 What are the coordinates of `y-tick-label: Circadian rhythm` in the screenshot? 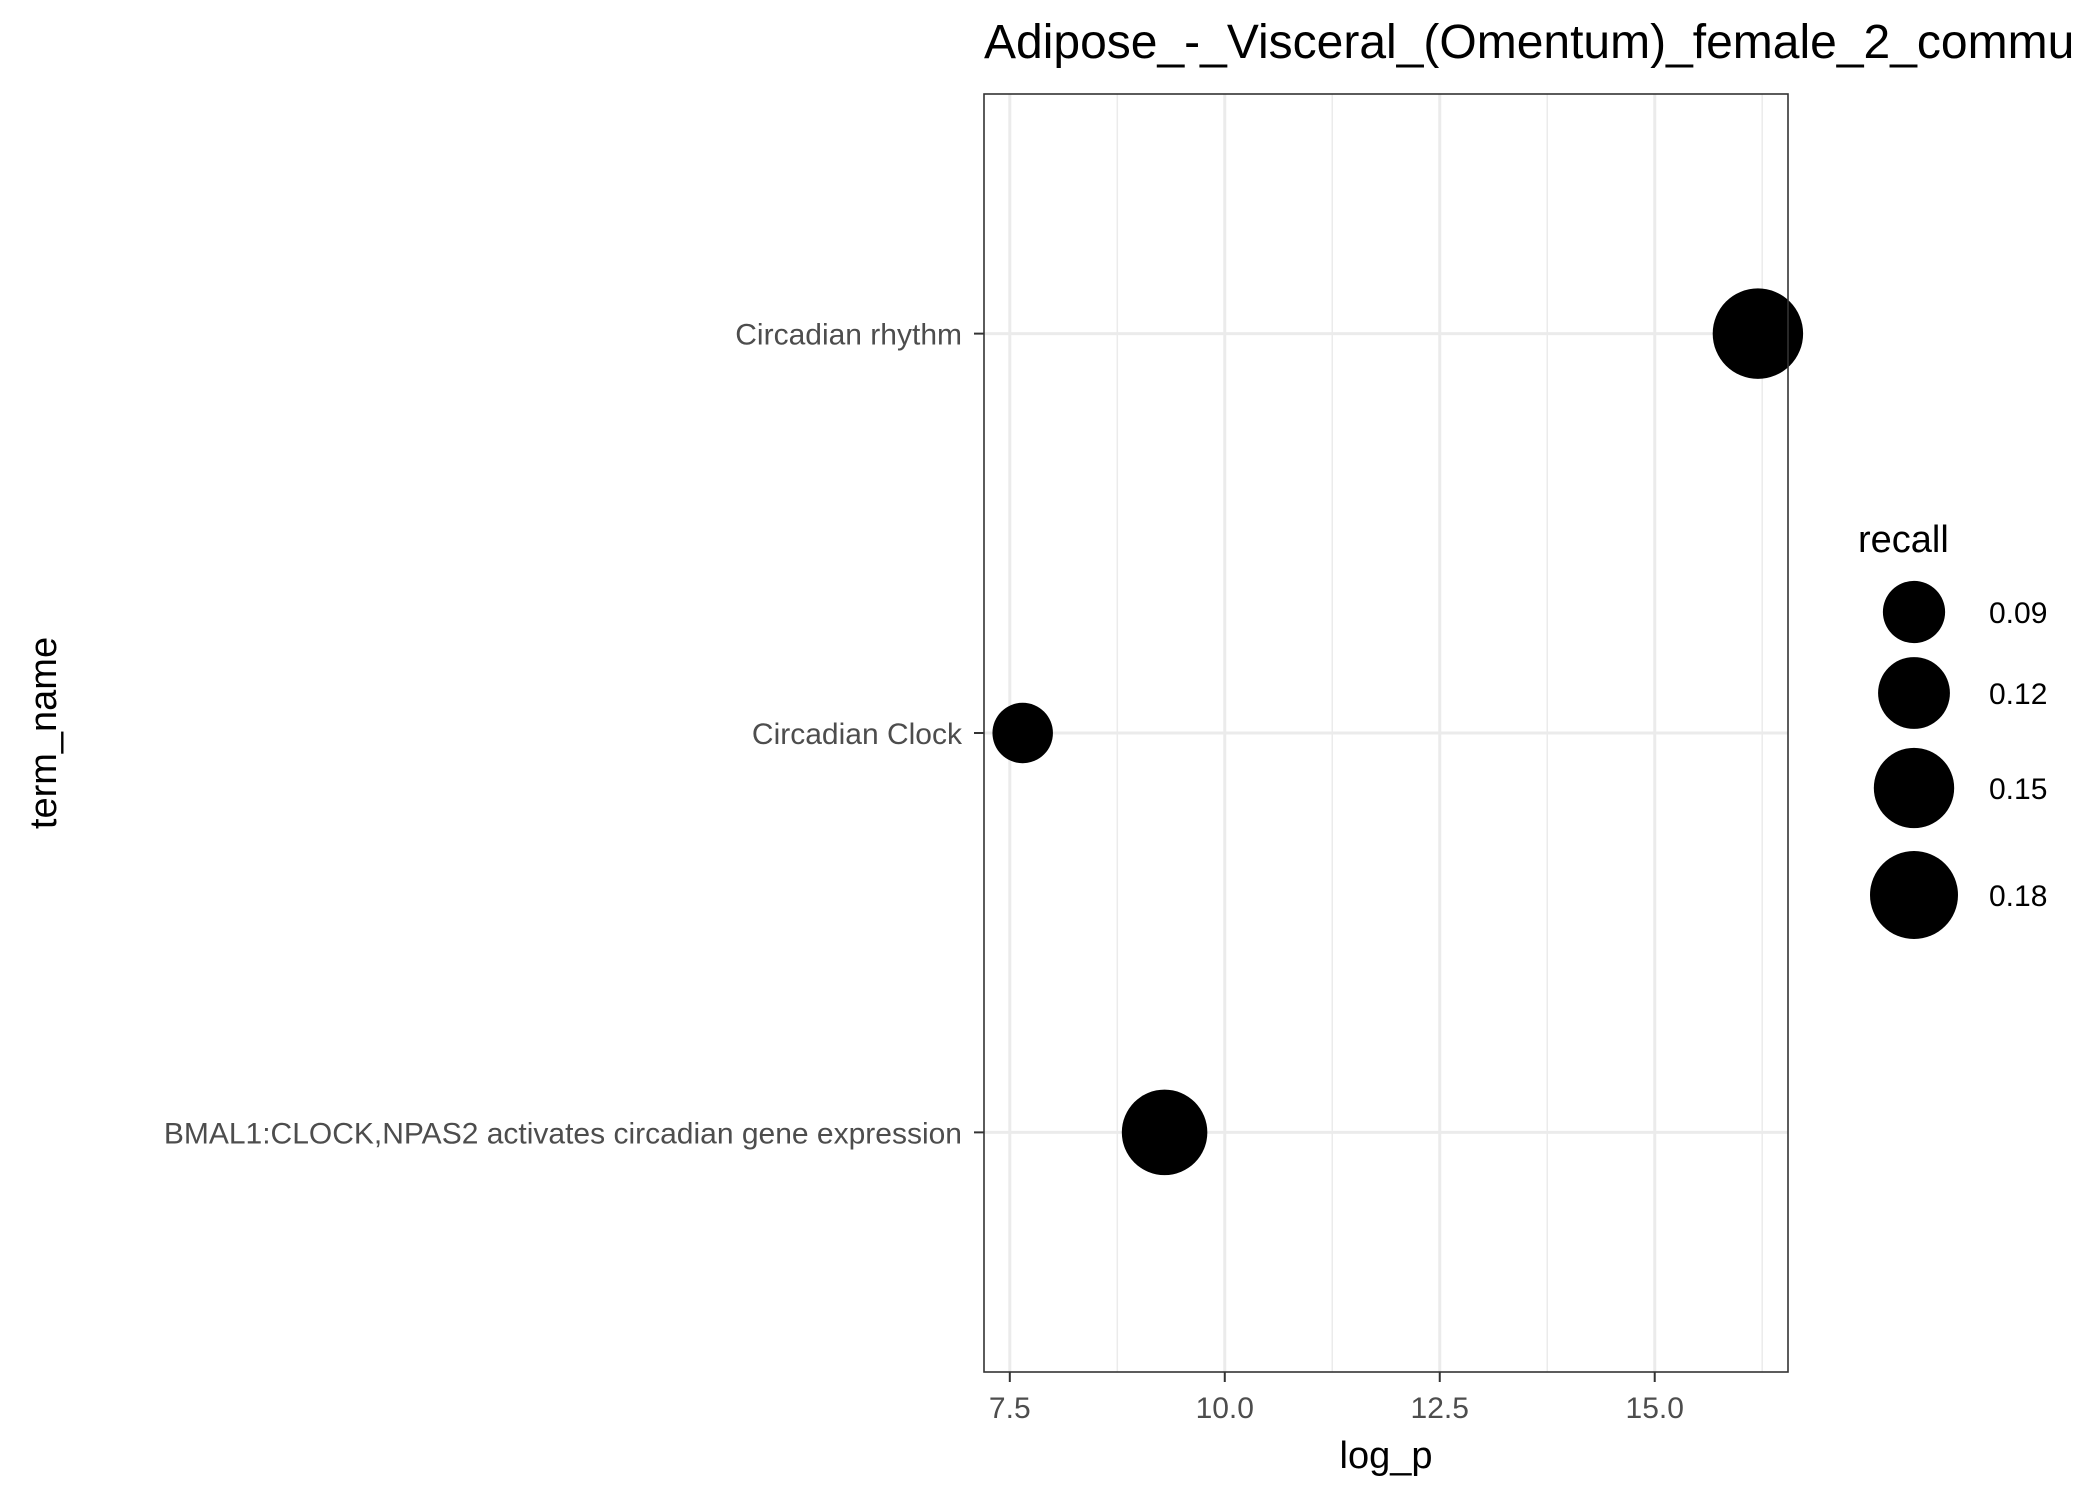 It's located at (848, 335).